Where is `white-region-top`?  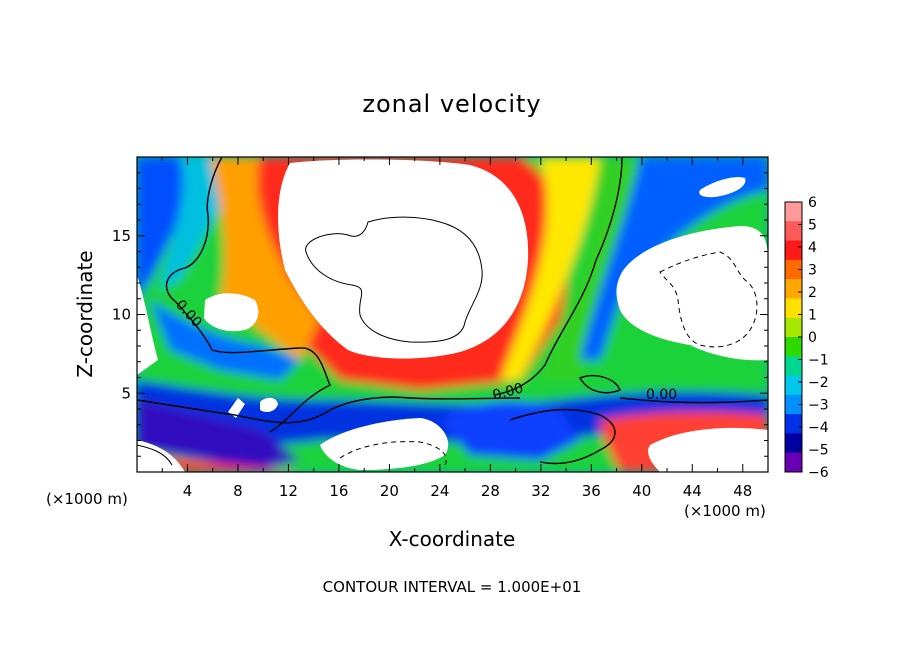
white-region-top is located at coordinates (403, 259).